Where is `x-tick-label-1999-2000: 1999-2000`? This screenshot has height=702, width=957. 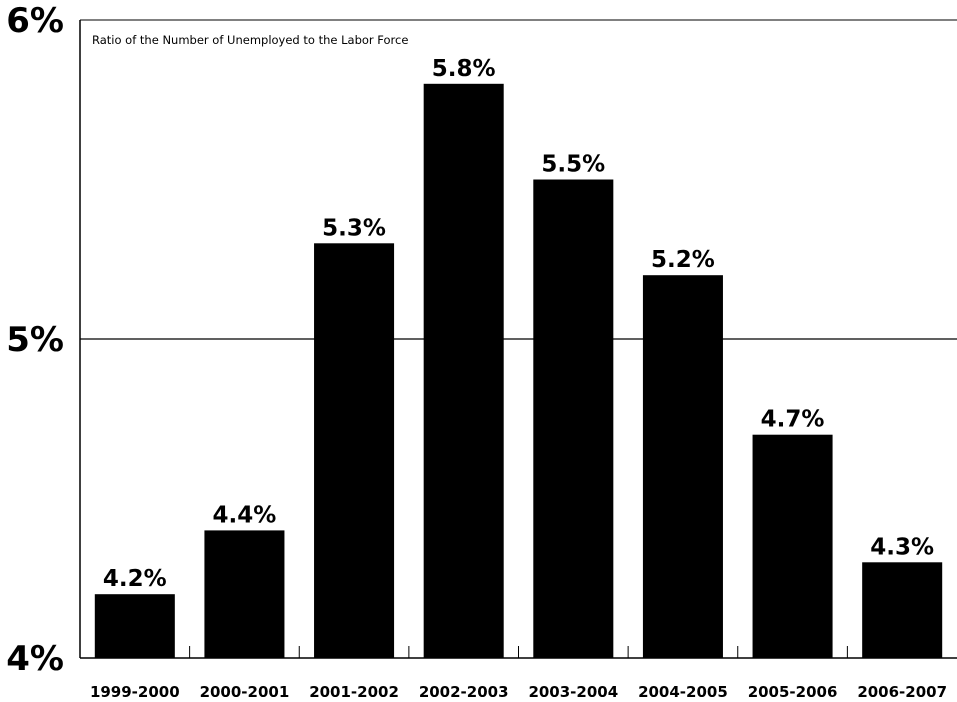
x-tick-label-1999-2000: 1999-2000 is located at coordinates (135, 692).